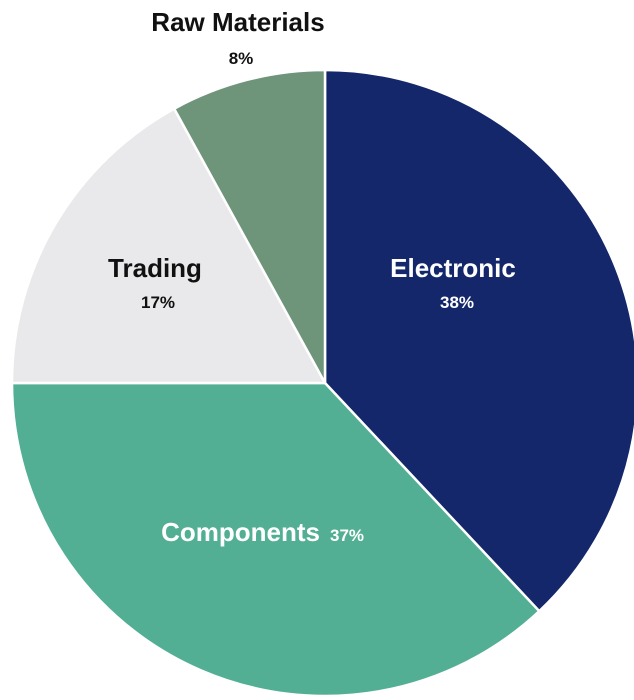 The image size is (634, 700). Describe the element at coordinates (249, 226) in the screenshot. I see `pie-slice-raw-materials` at that location.